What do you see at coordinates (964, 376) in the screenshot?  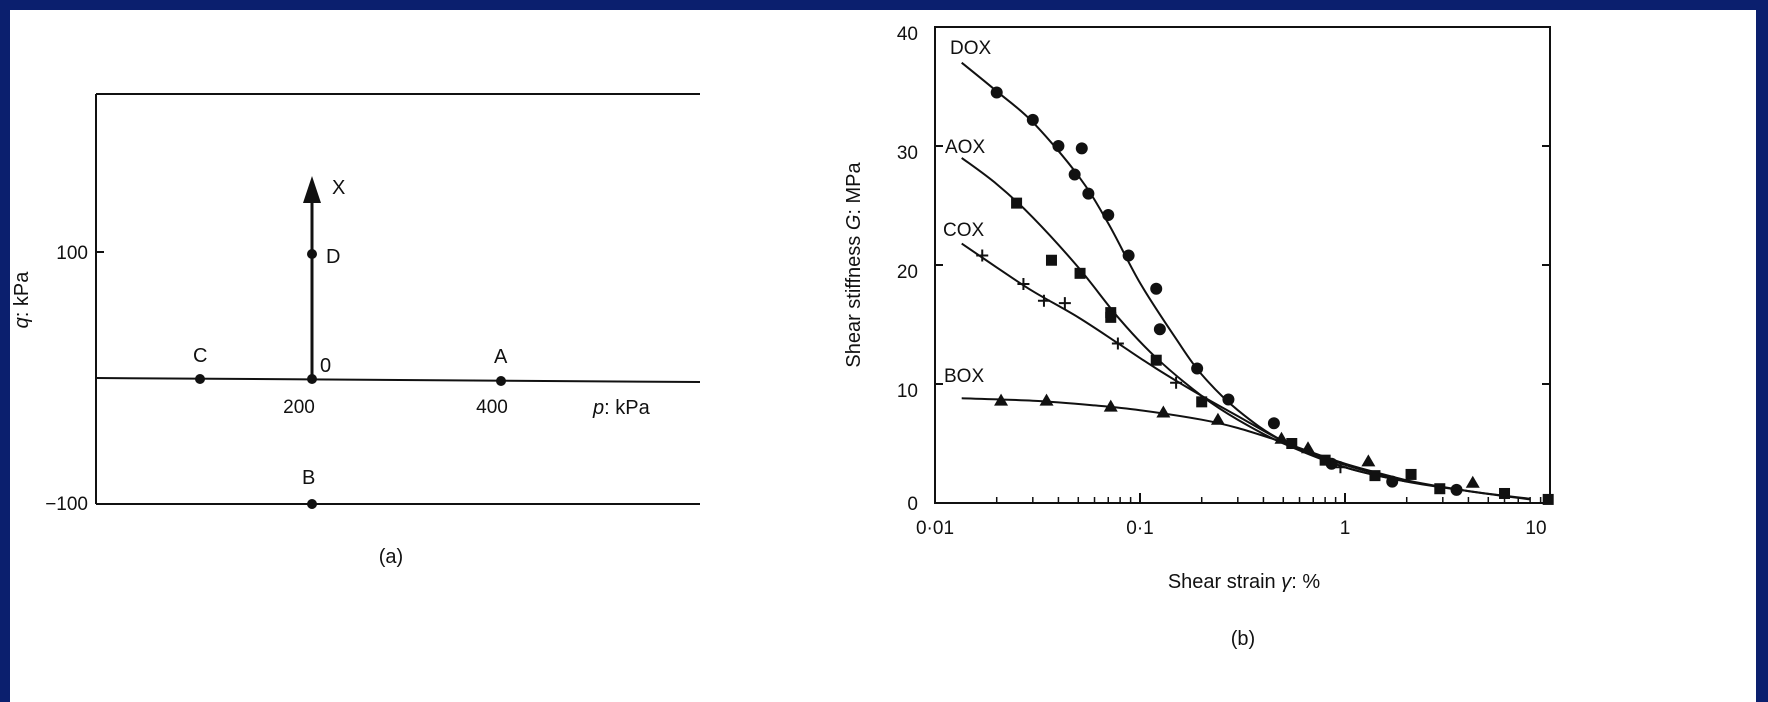 I see `series-label-box: BOX` at bounding box center [964, 376].